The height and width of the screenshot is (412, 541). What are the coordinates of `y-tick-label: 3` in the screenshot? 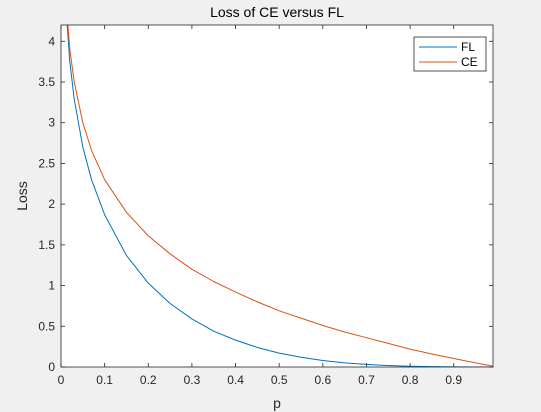 It's located at (51, 123).